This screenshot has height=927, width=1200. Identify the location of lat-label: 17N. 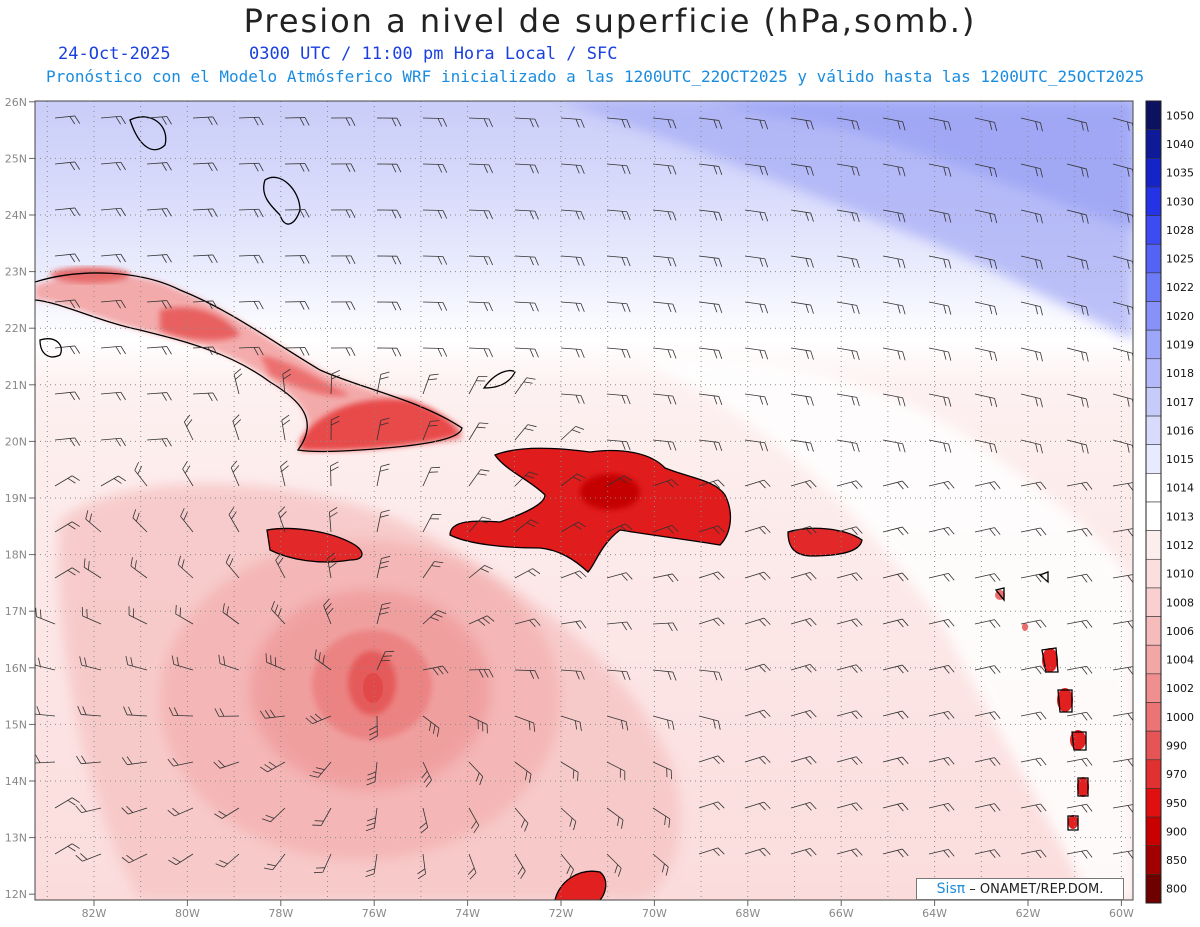
(16, 611).